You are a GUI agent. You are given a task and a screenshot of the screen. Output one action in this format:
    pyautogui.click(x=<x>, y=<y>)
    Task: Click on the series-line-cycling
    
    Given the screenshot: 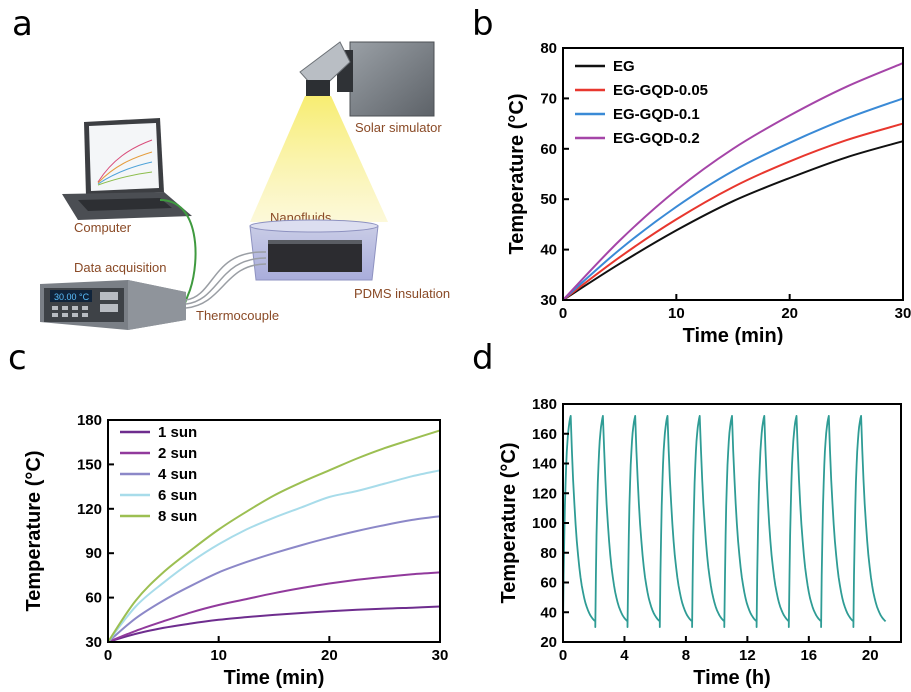 What is the action you would take?
    pyautogui.click(x=724, y=521)
    